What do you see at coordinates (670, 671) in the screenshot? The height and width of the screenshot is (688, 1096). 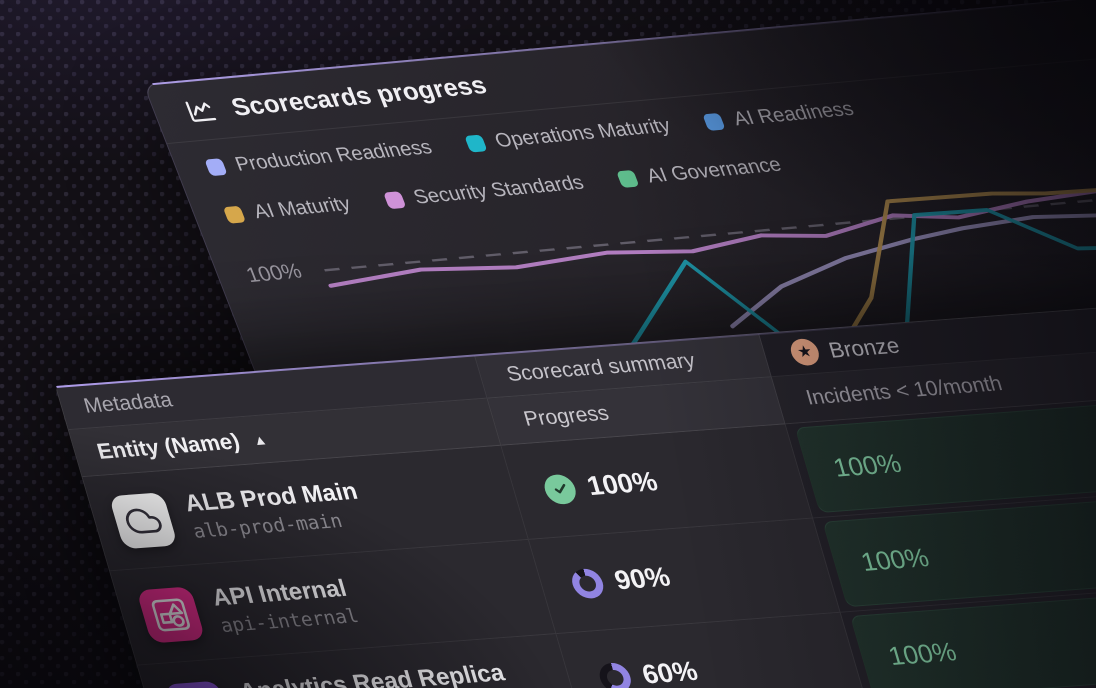 I see `progress-value: 60%` at bounding box center [670, 671].